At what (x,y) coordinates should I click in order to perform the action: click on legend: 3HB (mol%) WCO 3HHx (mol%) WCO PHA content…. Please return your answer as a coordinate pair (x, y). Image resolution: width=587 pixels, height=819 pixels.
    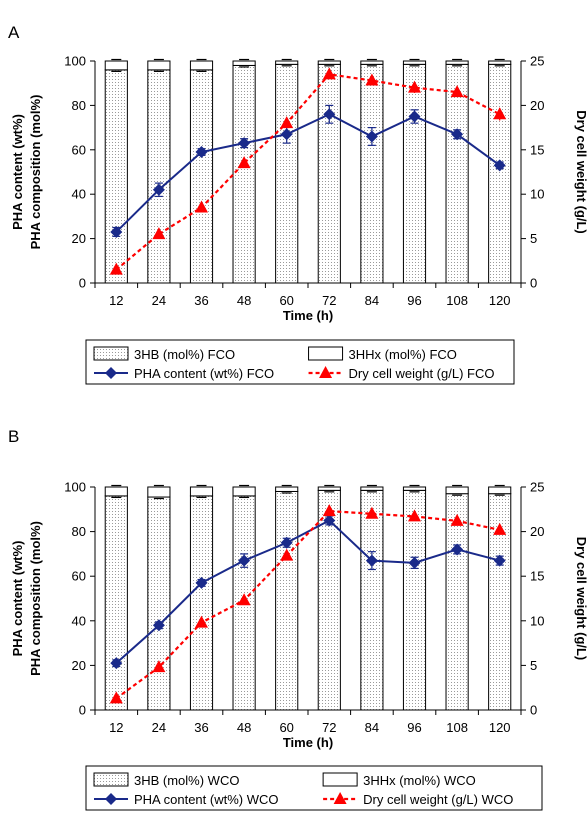
    Looking at the image, I should click on (314, 788).